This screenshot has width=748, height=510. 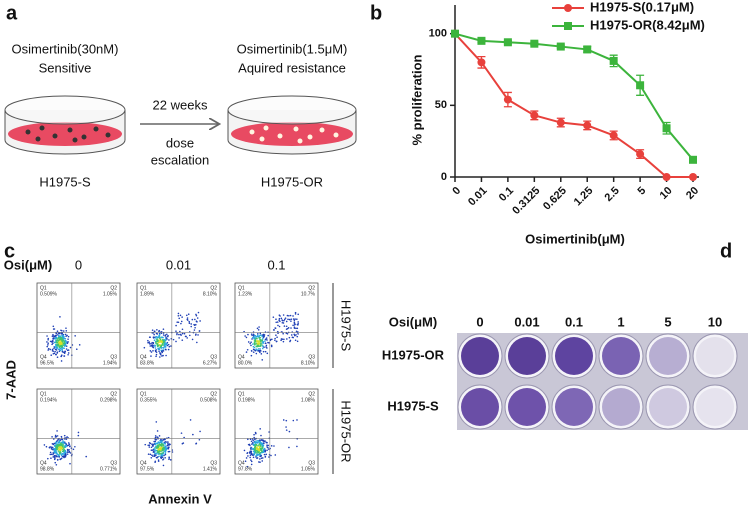 What do you see at coordinates (456, 191) in the screenshot?
I see `x-tick-label: 0` at bounding box center [456, 191].